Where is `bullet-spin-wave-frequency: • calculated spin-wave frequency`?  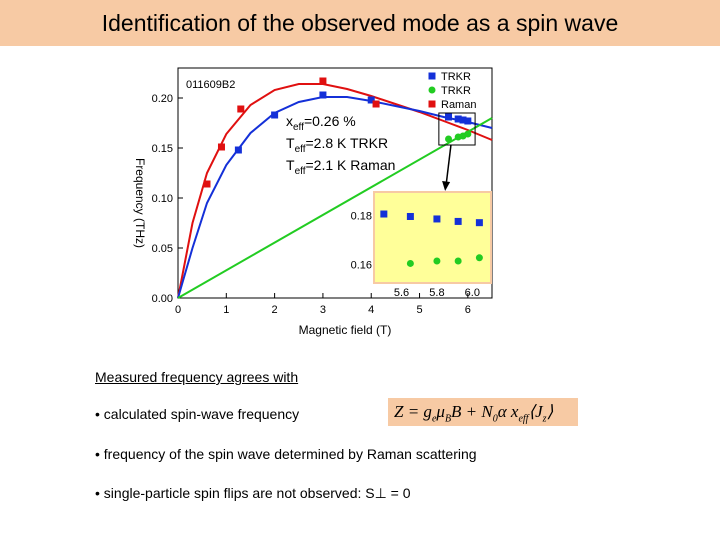 bullet-spin-wave-frequency: • calculated spin-wave frequency is located at coordinates (197, 414).